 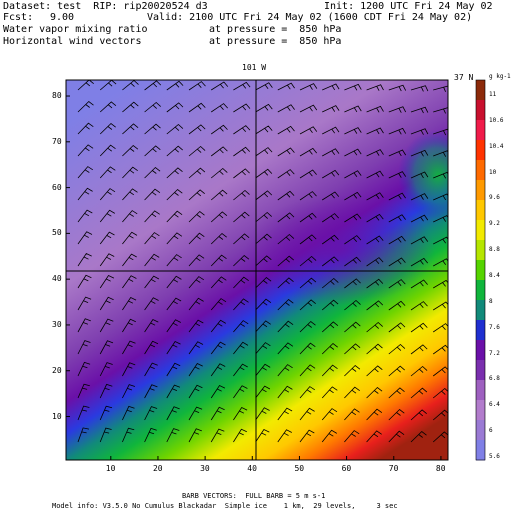 What do you see at coordinates (494, 275) in the screenshot?
I see `colorbar-label: 8.4` at bounding box center [494, 275].